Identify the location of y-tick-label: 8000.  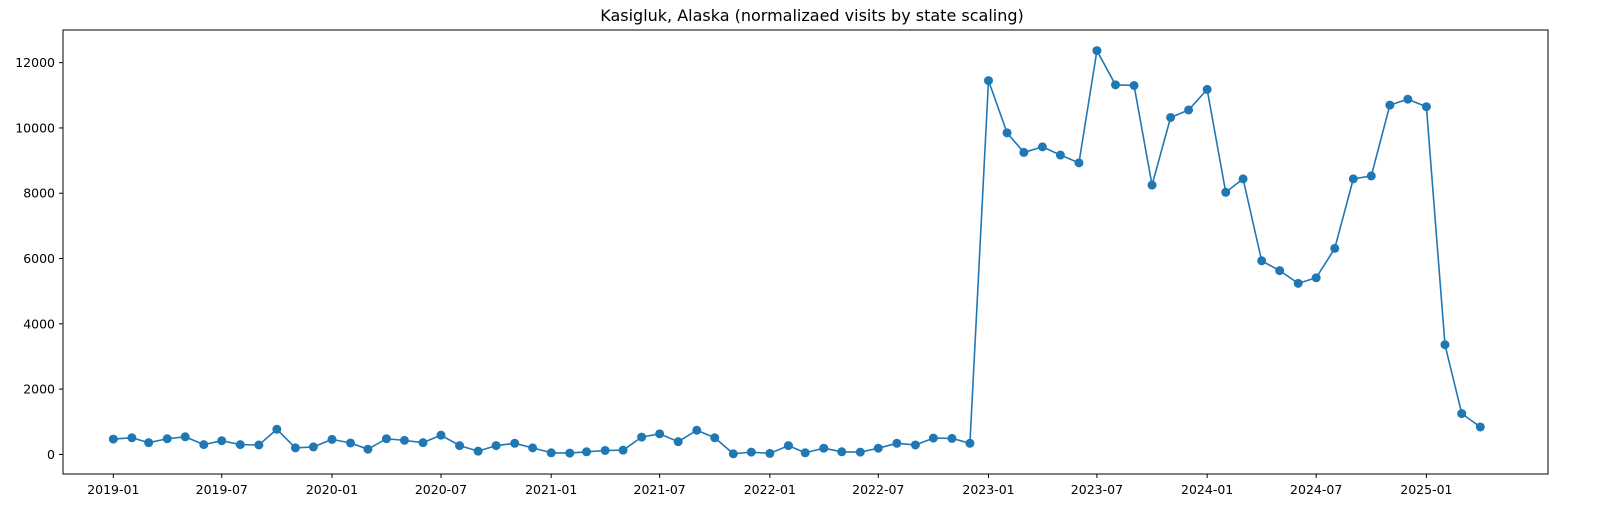
(39, 193).